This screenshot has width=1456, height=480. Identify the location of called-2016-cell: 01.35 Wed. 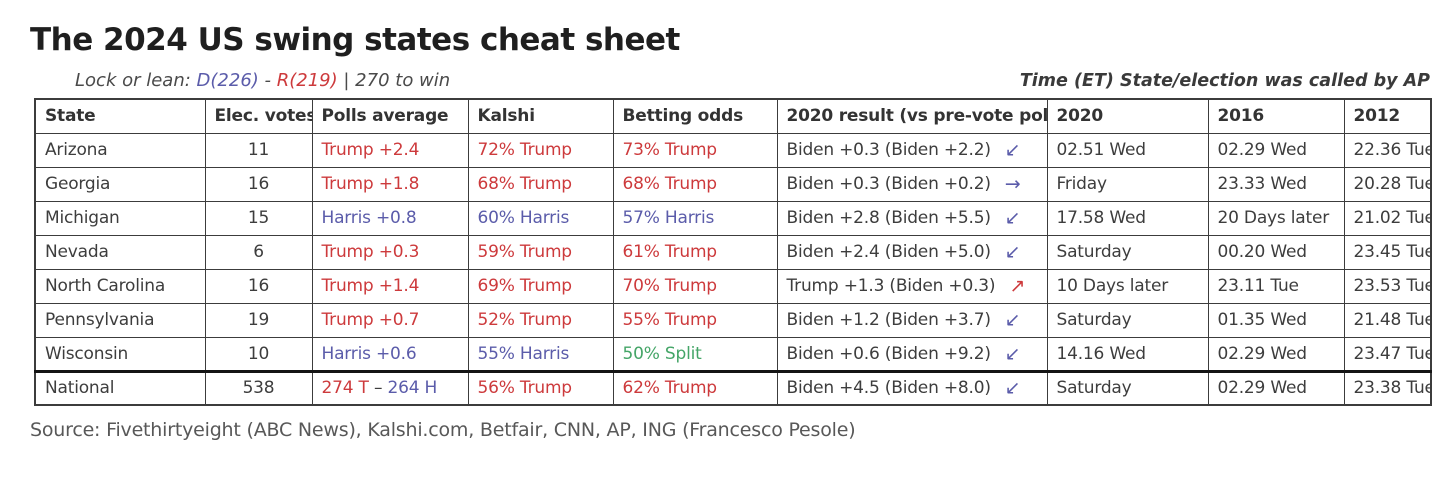
(1276, 320).